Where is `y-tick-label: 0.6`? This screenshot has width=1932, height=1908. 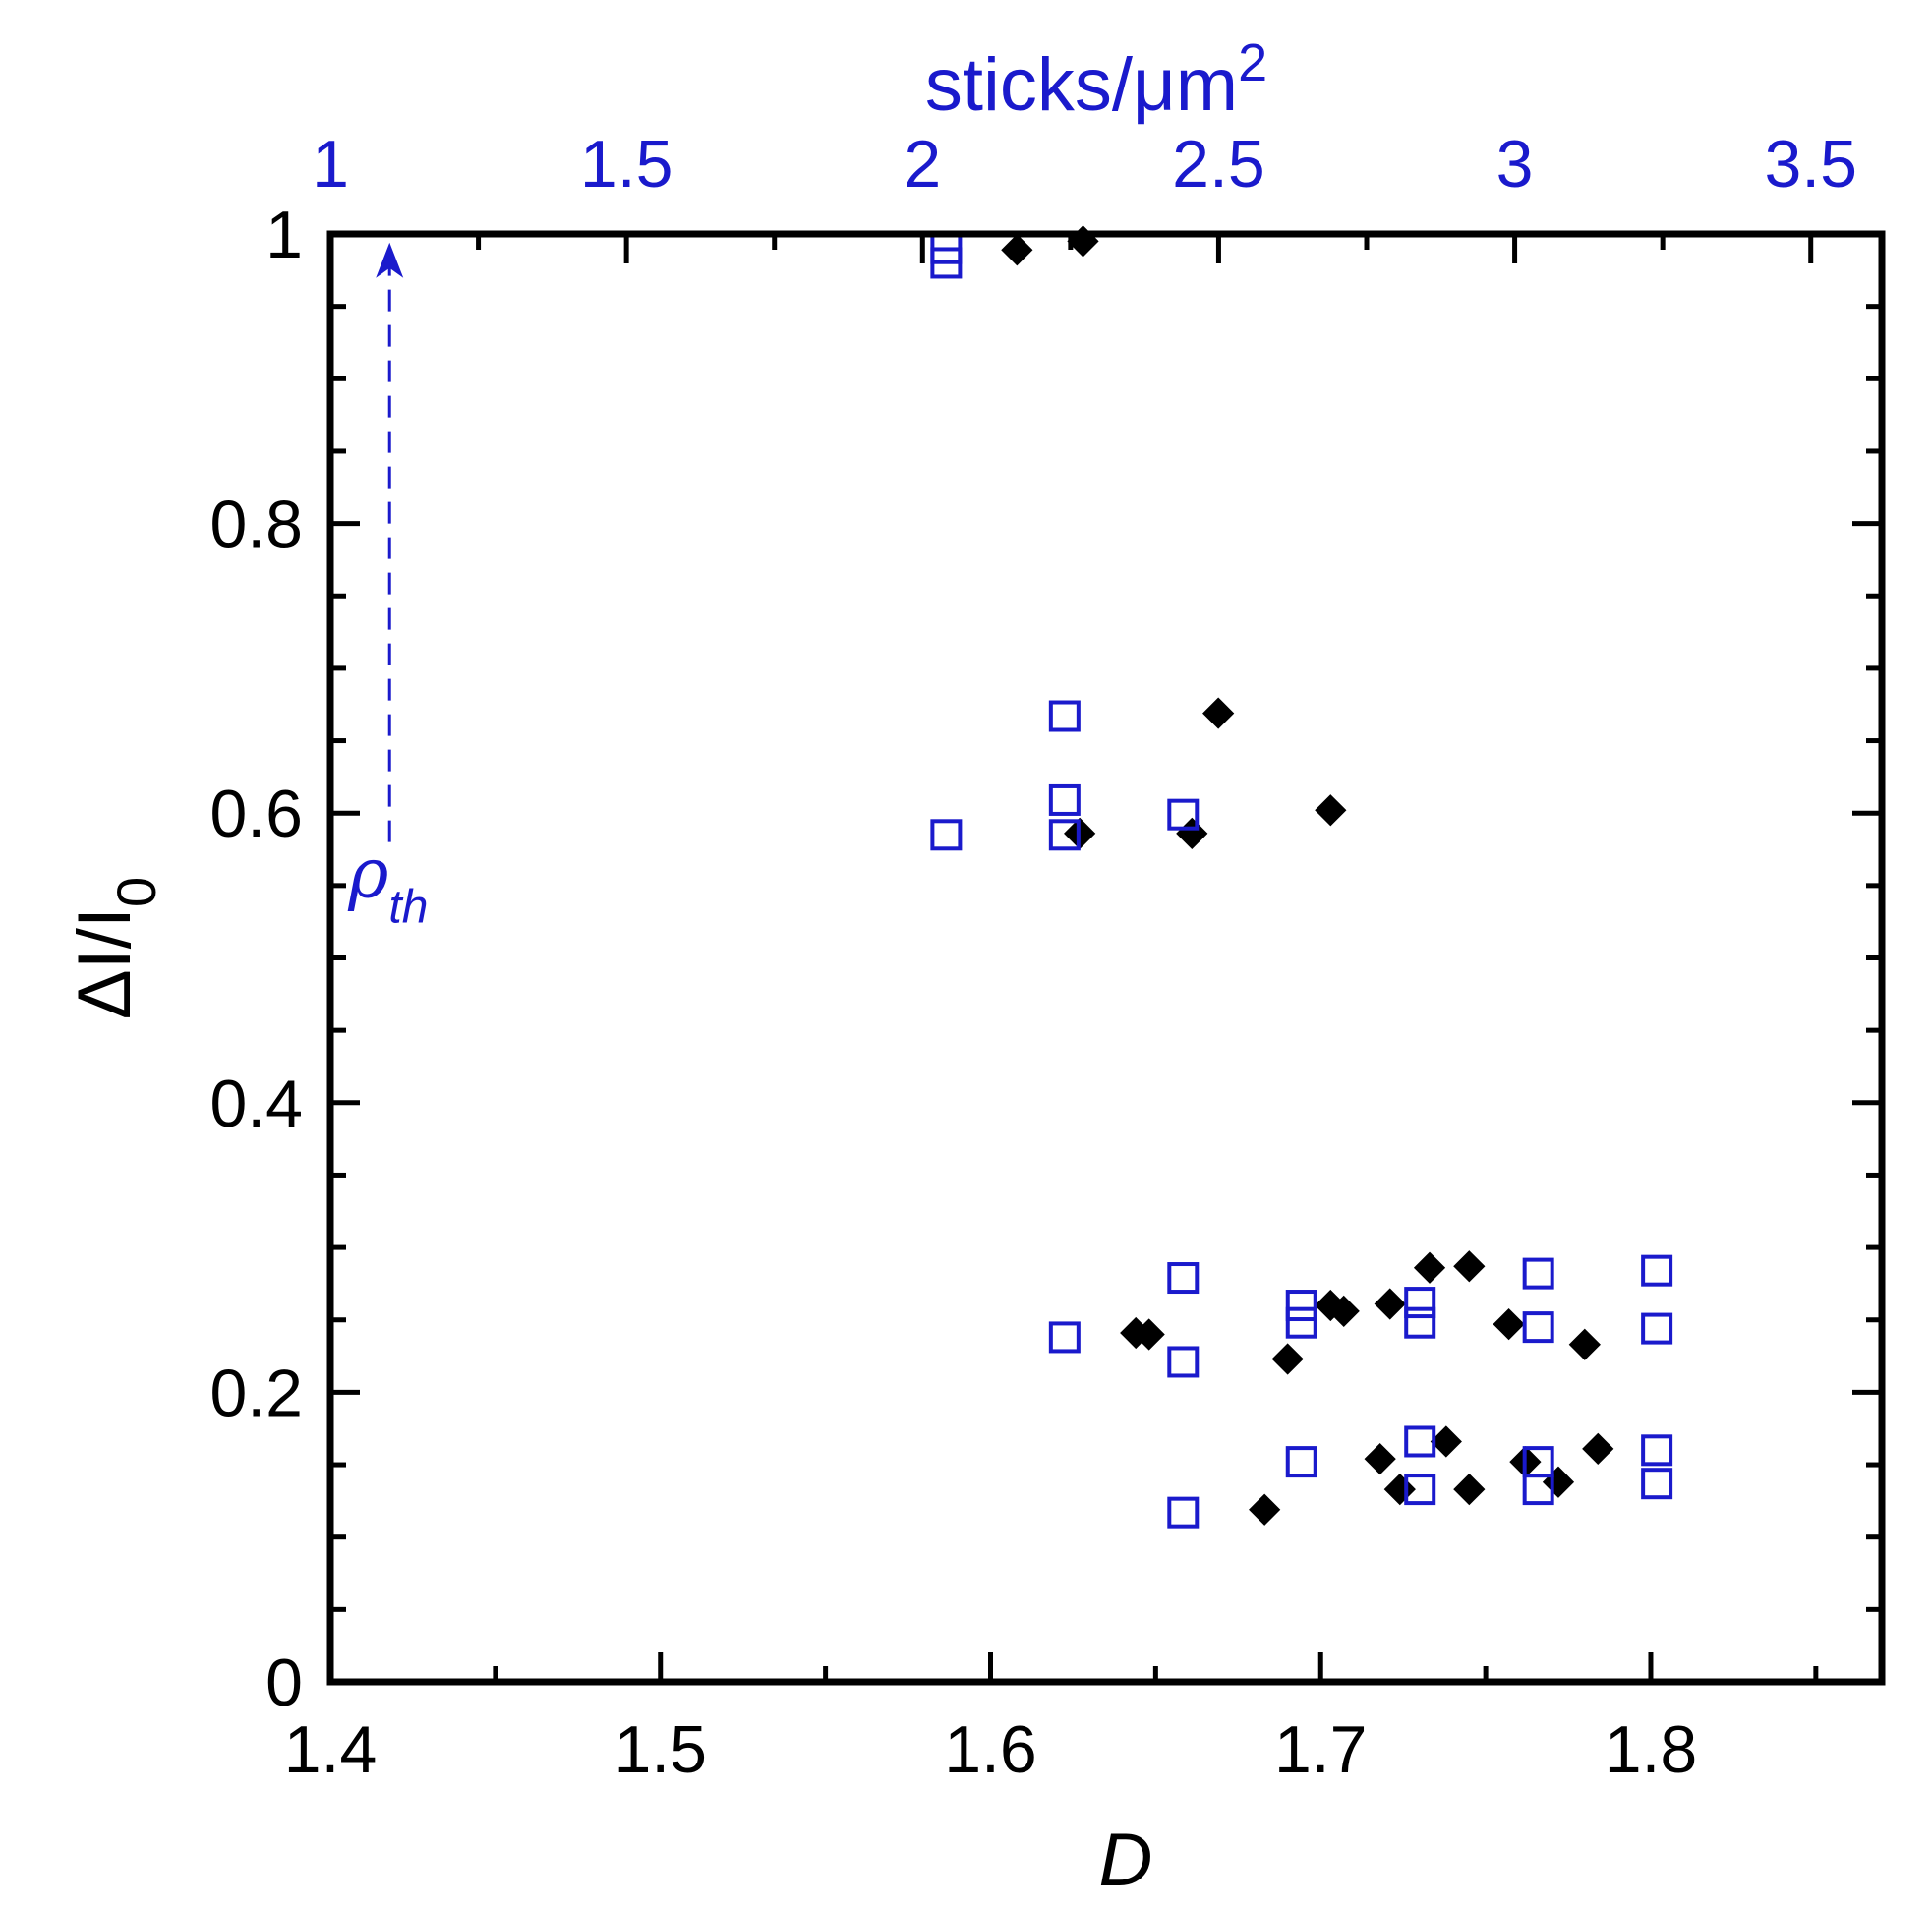
y-tick-label: 0.6 is located at coordinates (256, 814).